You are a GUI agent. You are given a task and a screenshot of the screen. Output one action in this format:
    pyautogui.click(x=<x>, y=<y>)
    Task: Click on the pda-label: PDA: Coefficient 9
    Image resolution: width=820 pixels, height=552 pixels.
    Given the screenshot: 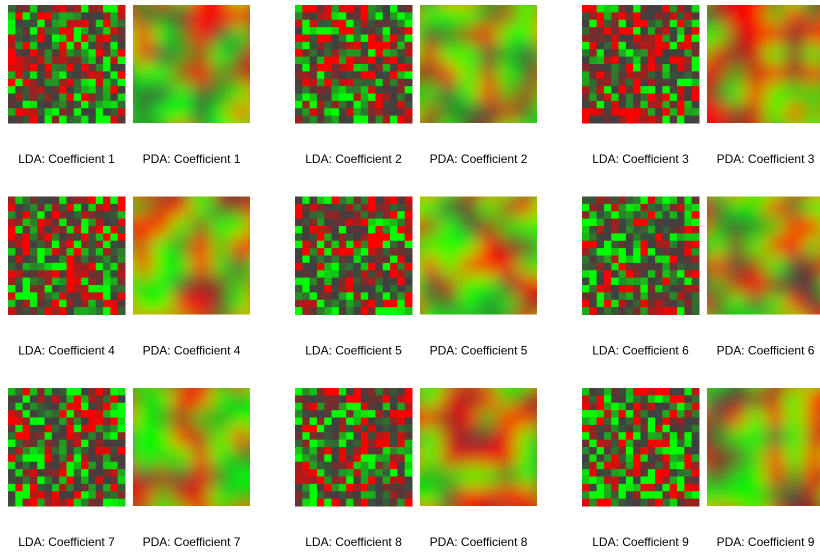 What is the action you would take?
    pyautogui.click(x=766, y=542)
    